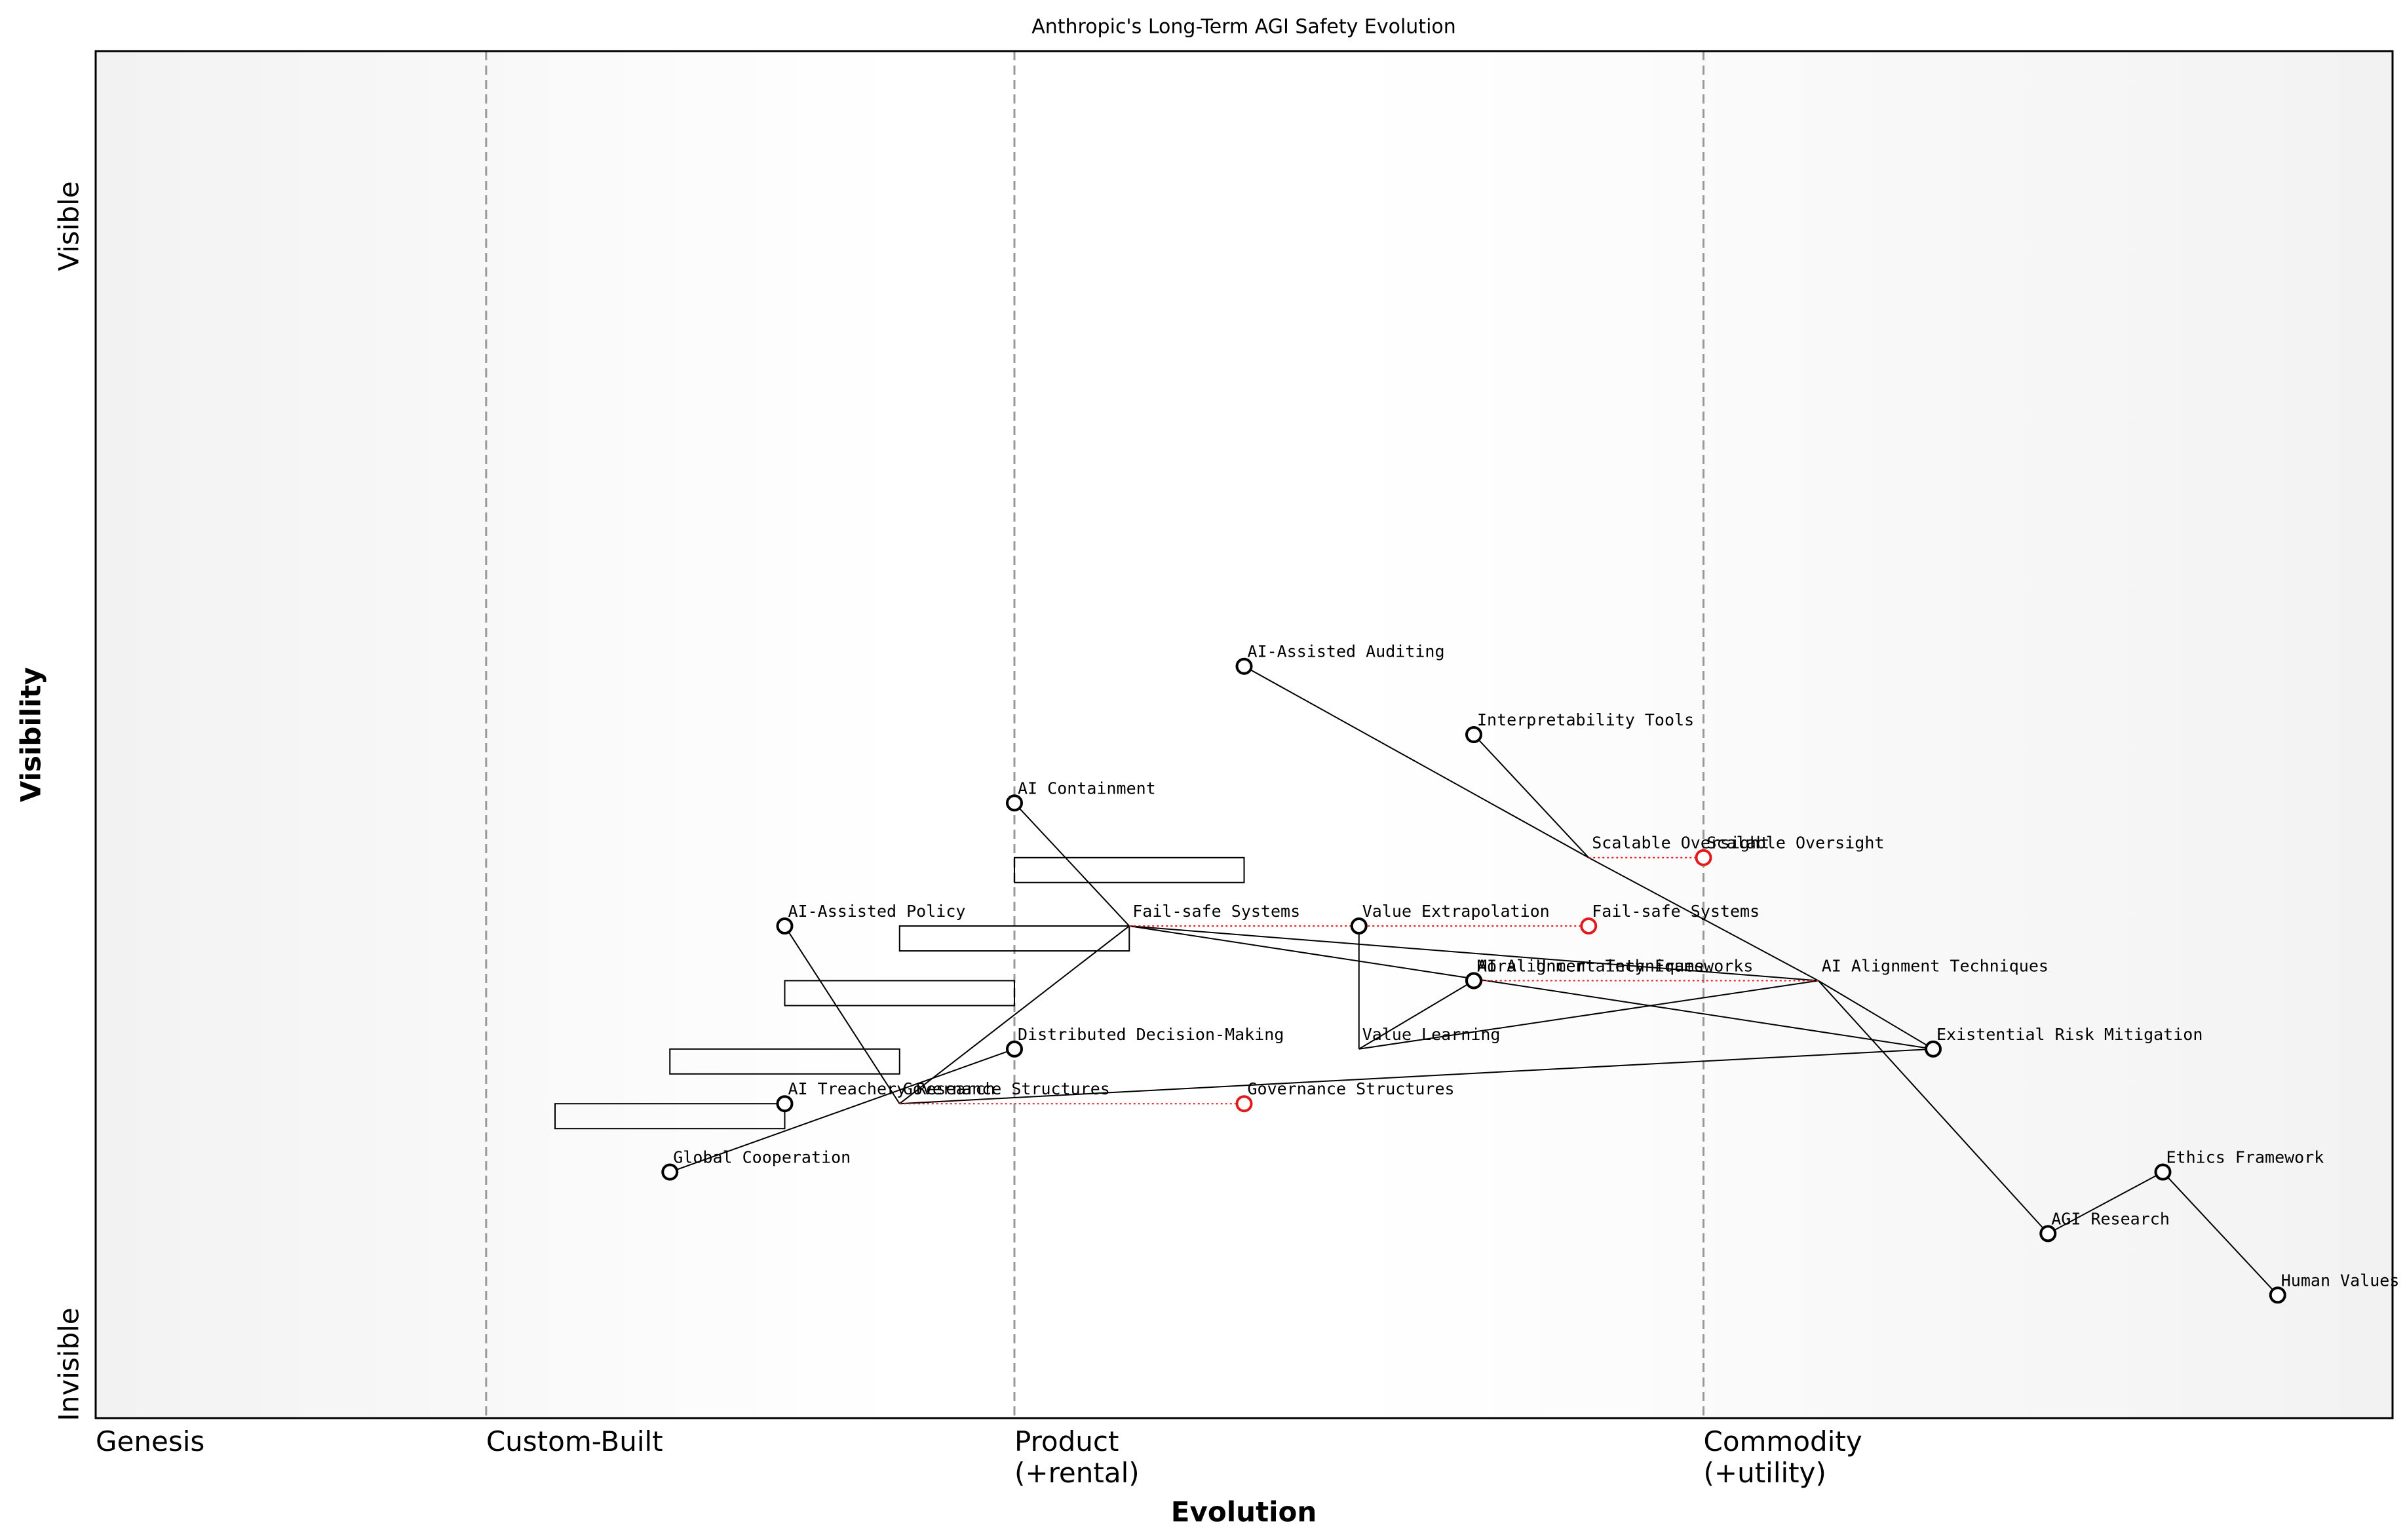 This screenshot has height=1540, width=2405. I want to click on x-tick-label: Custom-Built, so click(574, 1441).